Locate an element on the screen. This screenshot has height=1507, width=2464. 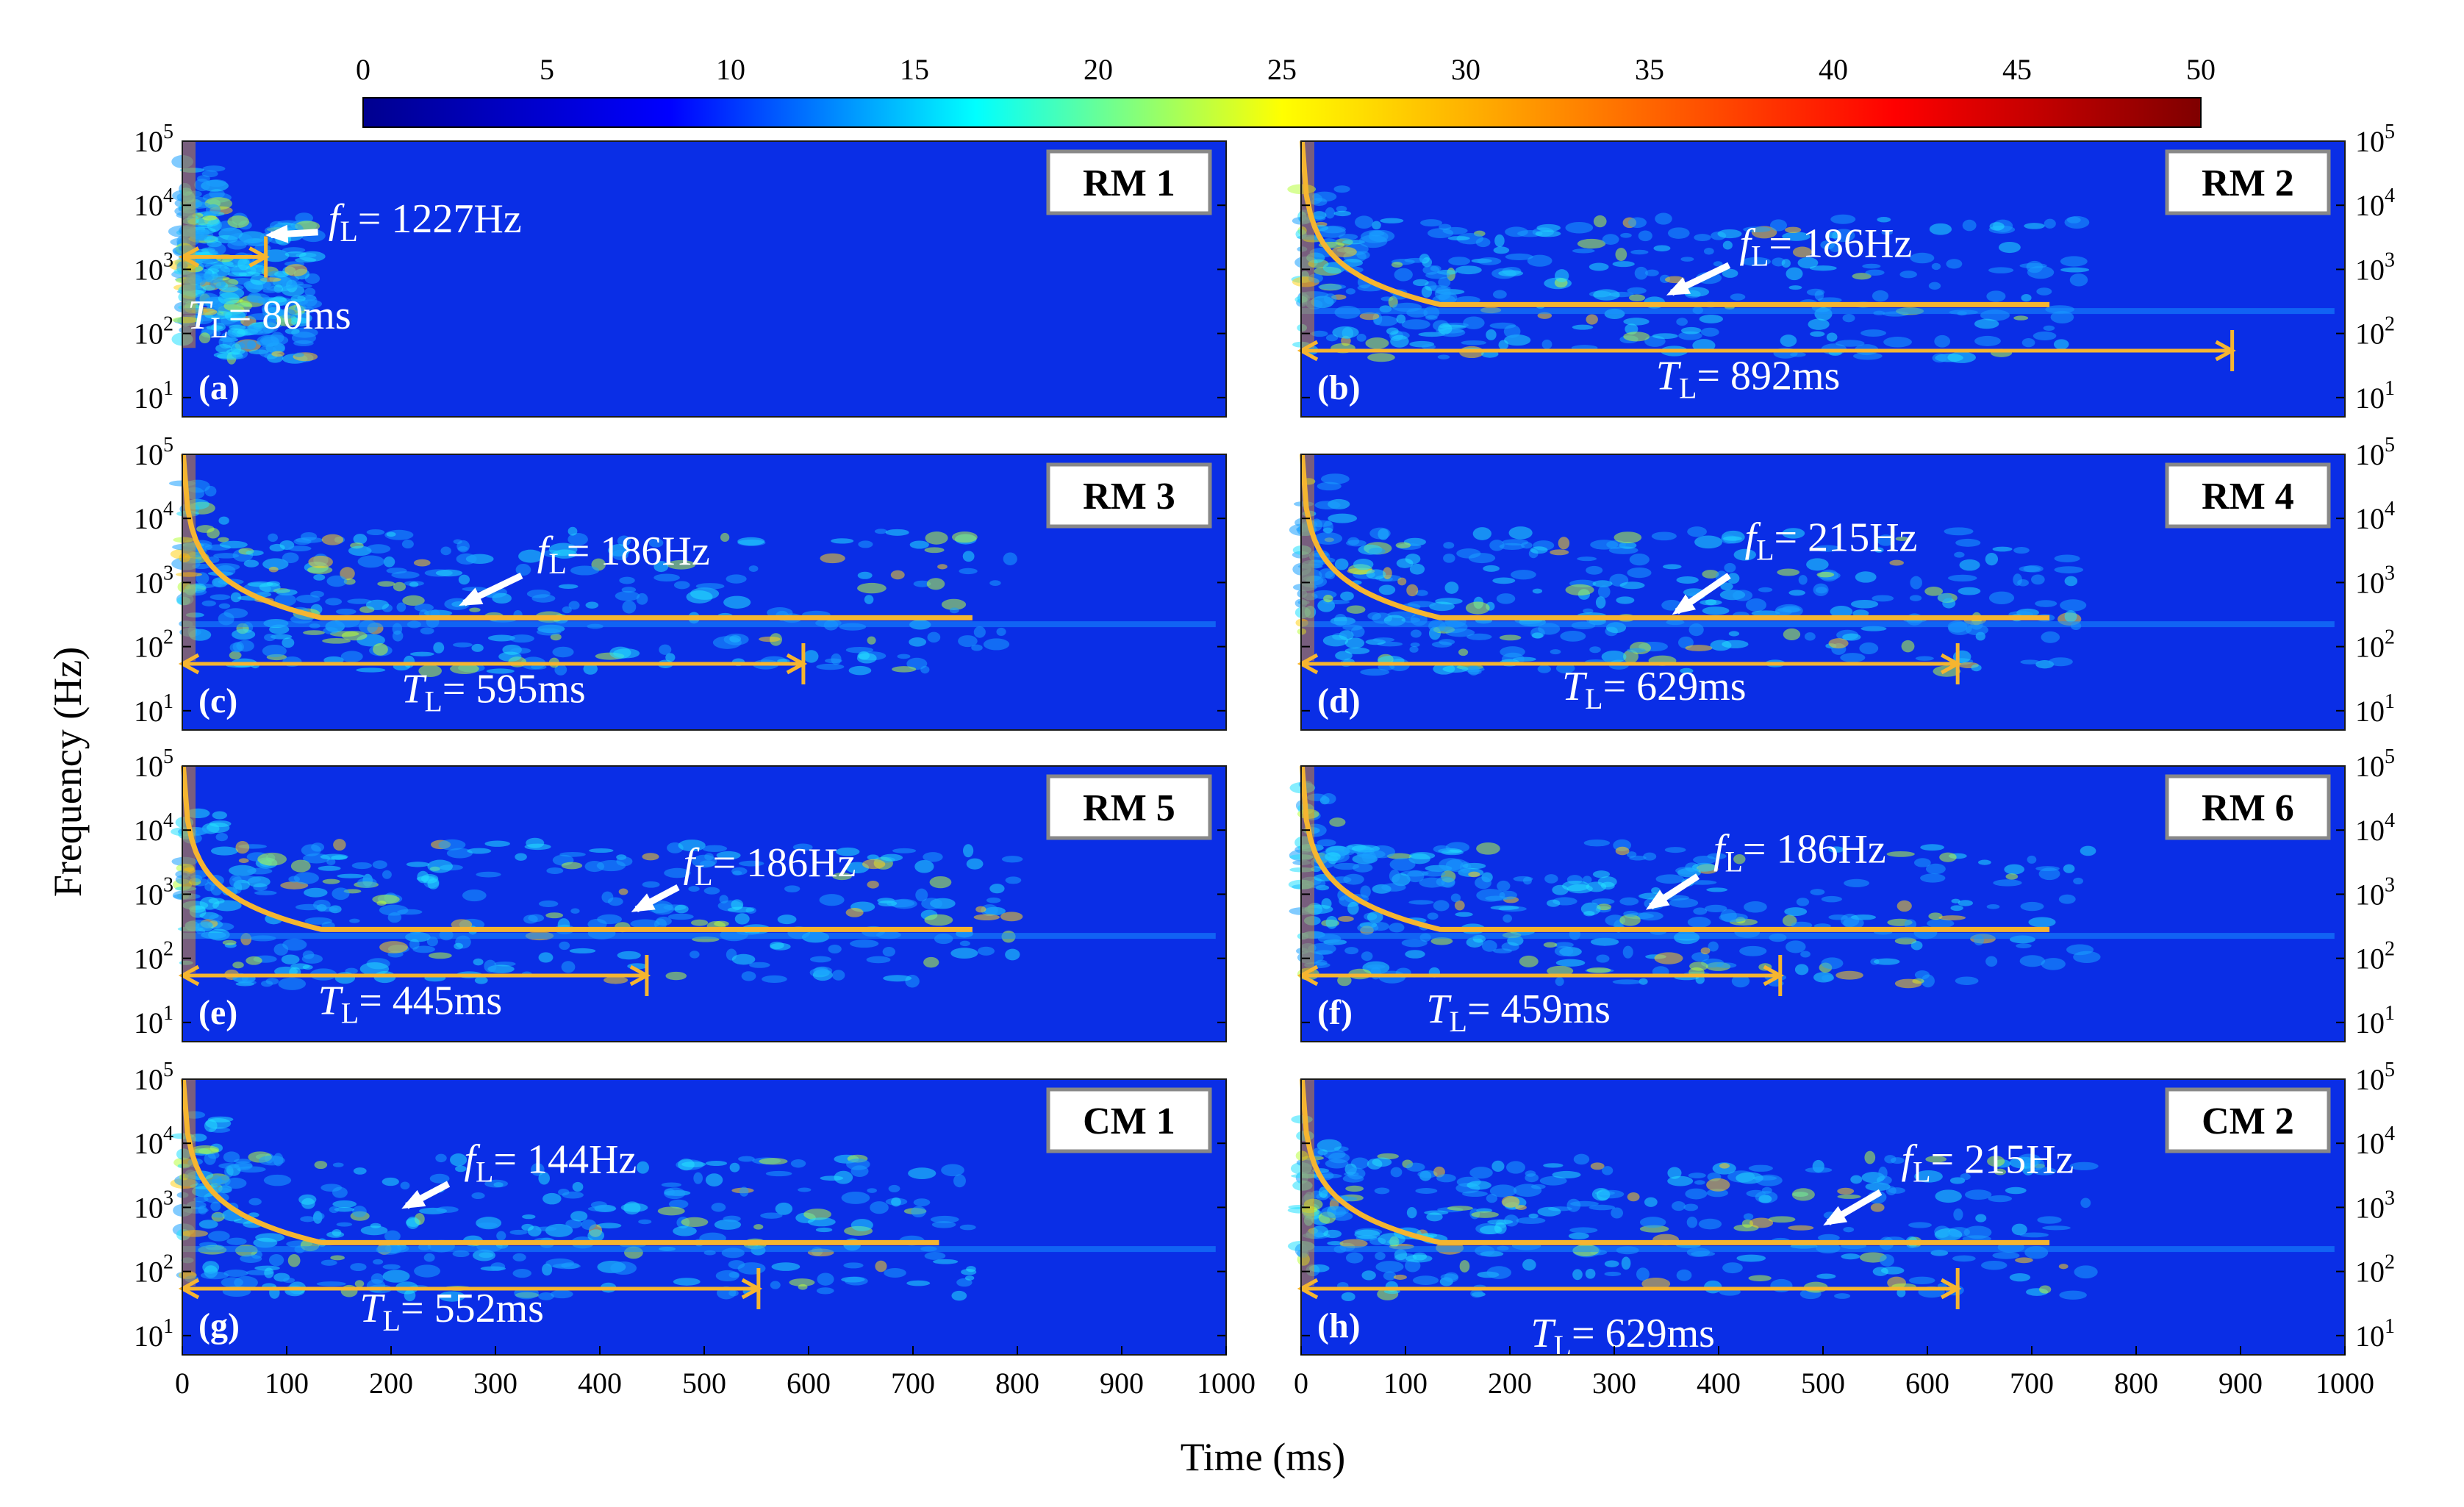
colorbar-tick-label: 5 is located at coordinates (547, 69).